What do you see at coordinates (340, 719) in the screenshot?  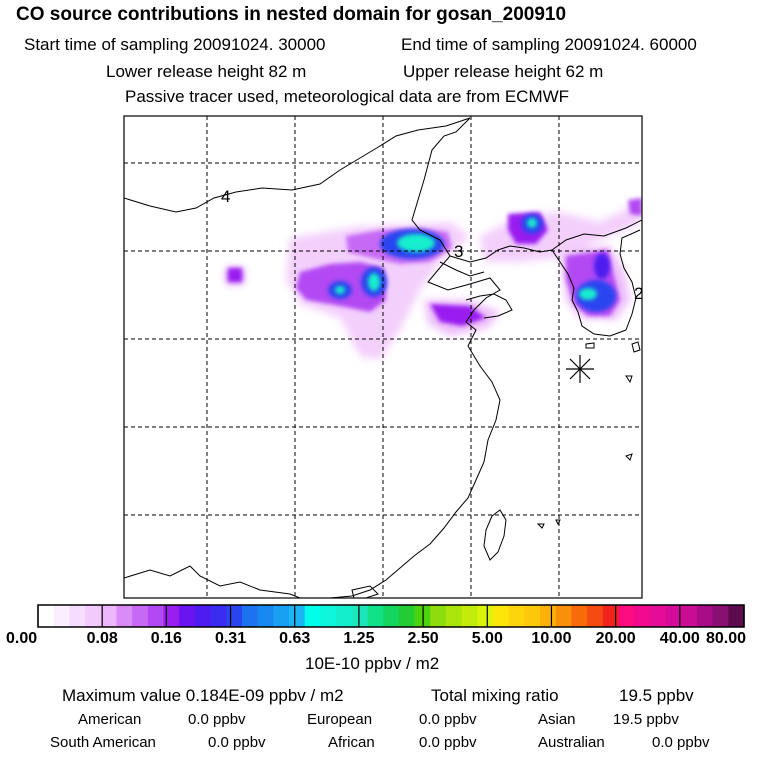 I see `source-name-european: European` at bounding box center [340, 719].